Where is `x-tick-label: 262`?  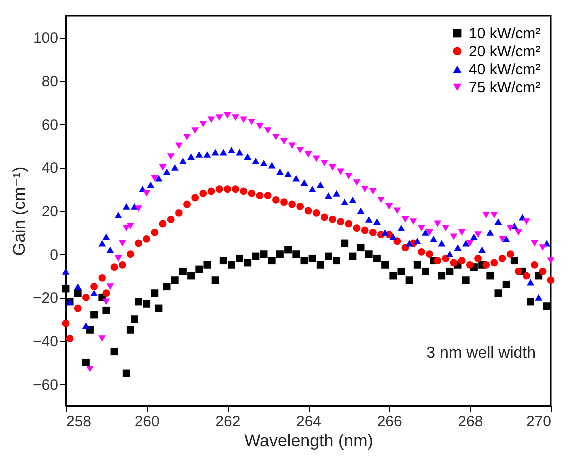
x-tick-label: 262 is located at coordinates (228, 422).